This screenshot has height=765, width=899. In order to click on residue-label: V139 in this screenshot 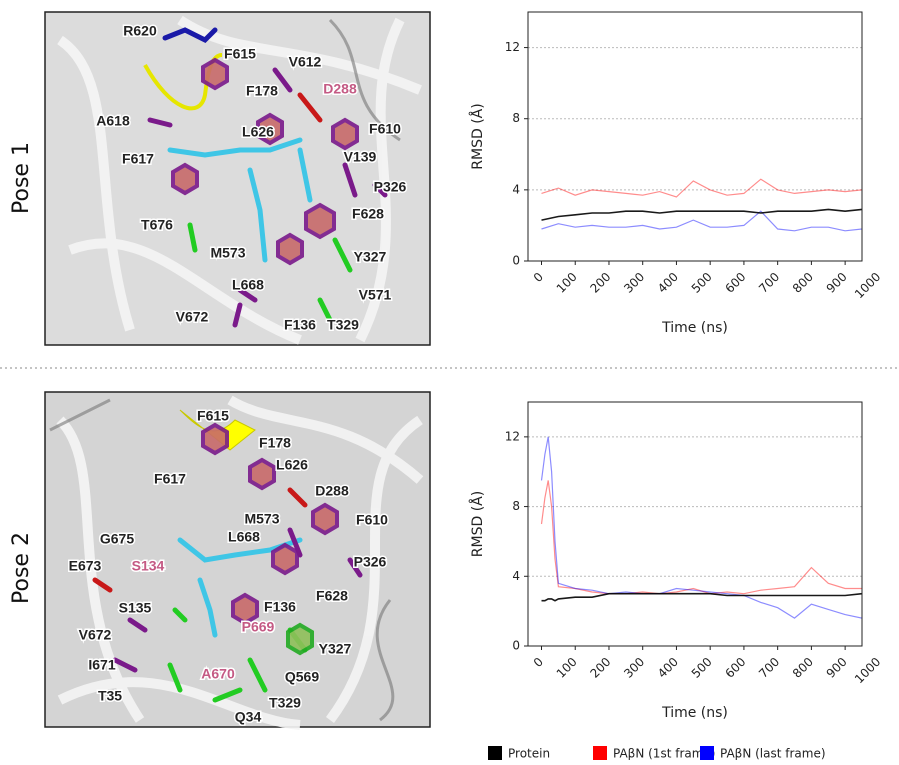, I will do `click(360, 157)`.